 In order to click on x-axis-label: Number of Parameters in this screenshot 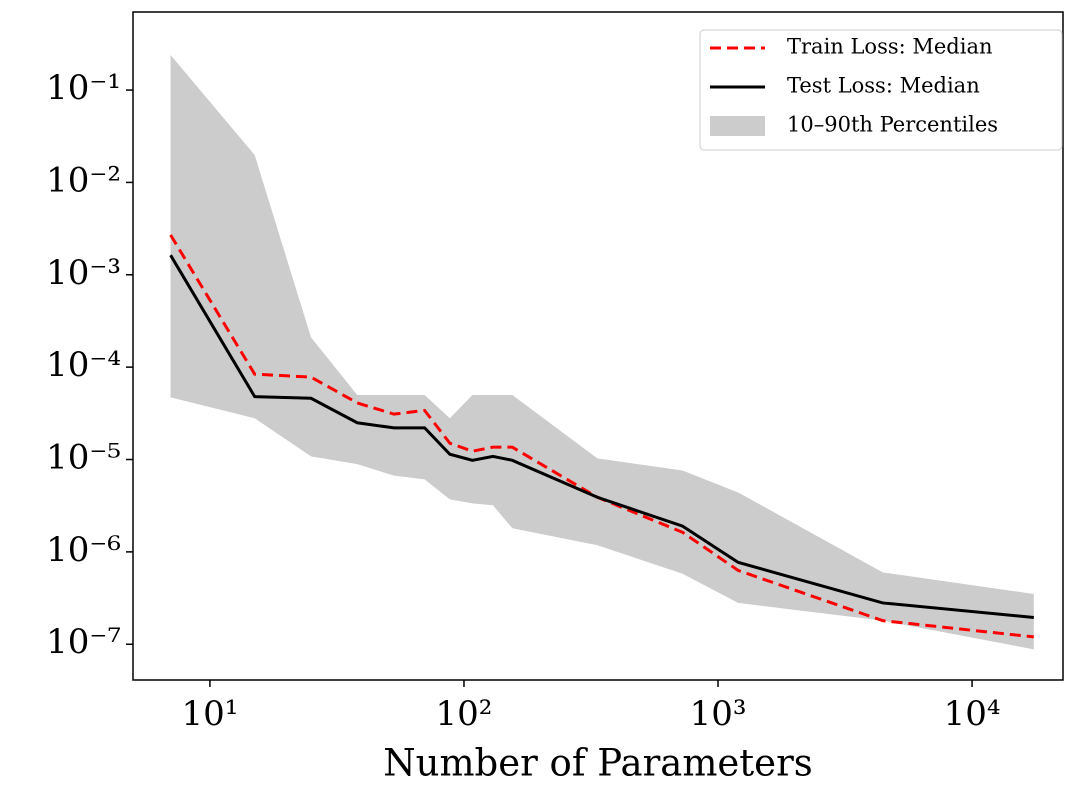, I will do `click(598, 763)`.